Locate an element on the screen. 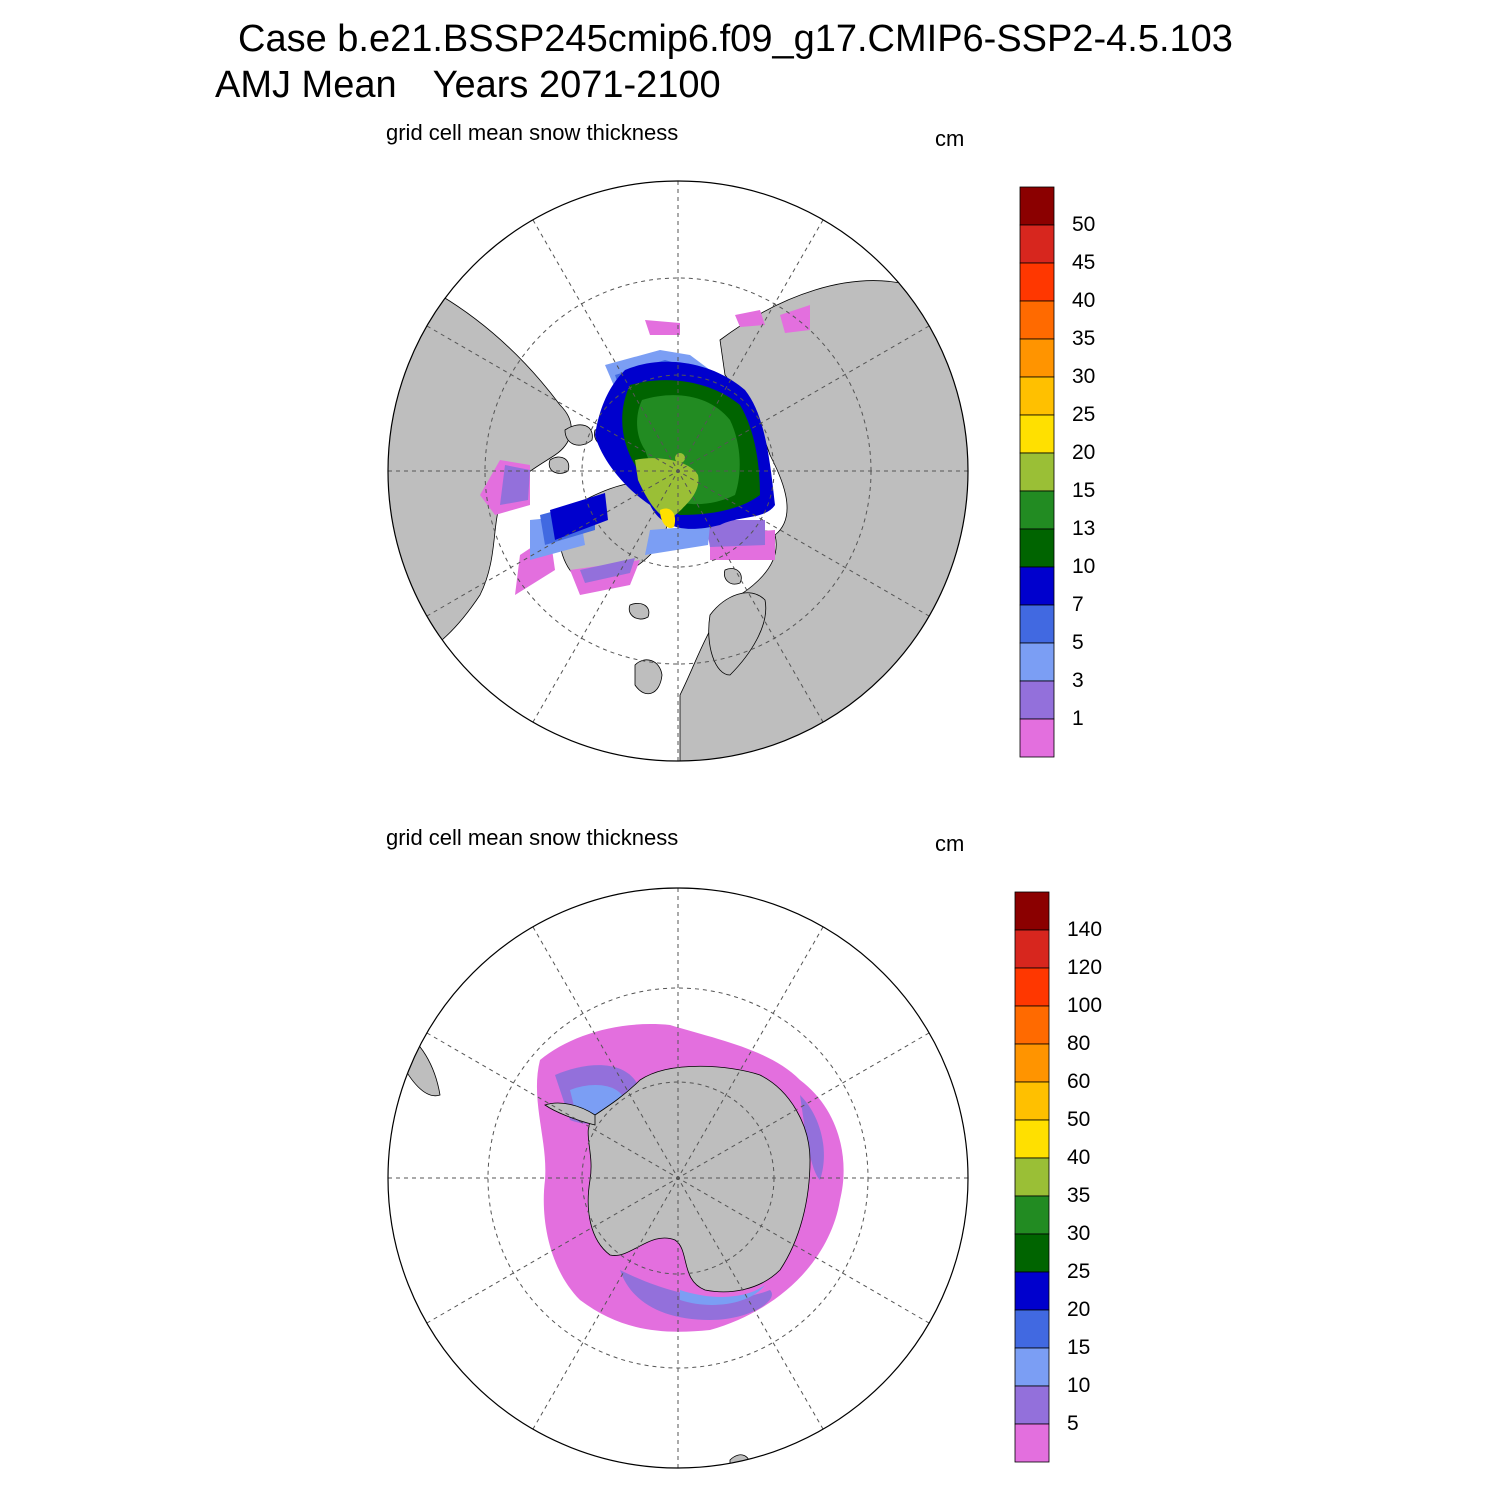 Image resolution: width=1500 pixels, height=1500 pixels. period-title: AMJ Mean Years 2071-2100 is located at coordinates (468, 85).